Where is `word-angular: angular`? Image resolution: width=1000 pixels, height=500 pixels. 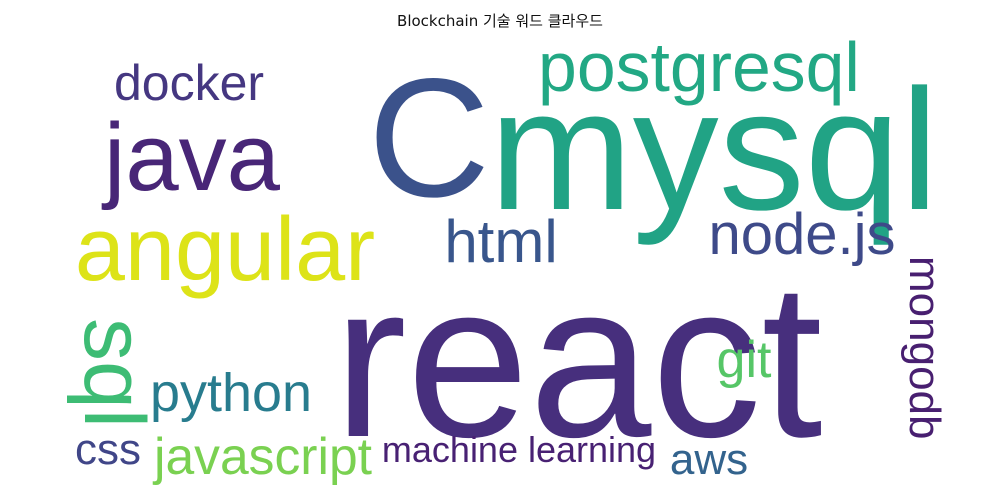 word-angular: angular is located at coordinates (225, 250).